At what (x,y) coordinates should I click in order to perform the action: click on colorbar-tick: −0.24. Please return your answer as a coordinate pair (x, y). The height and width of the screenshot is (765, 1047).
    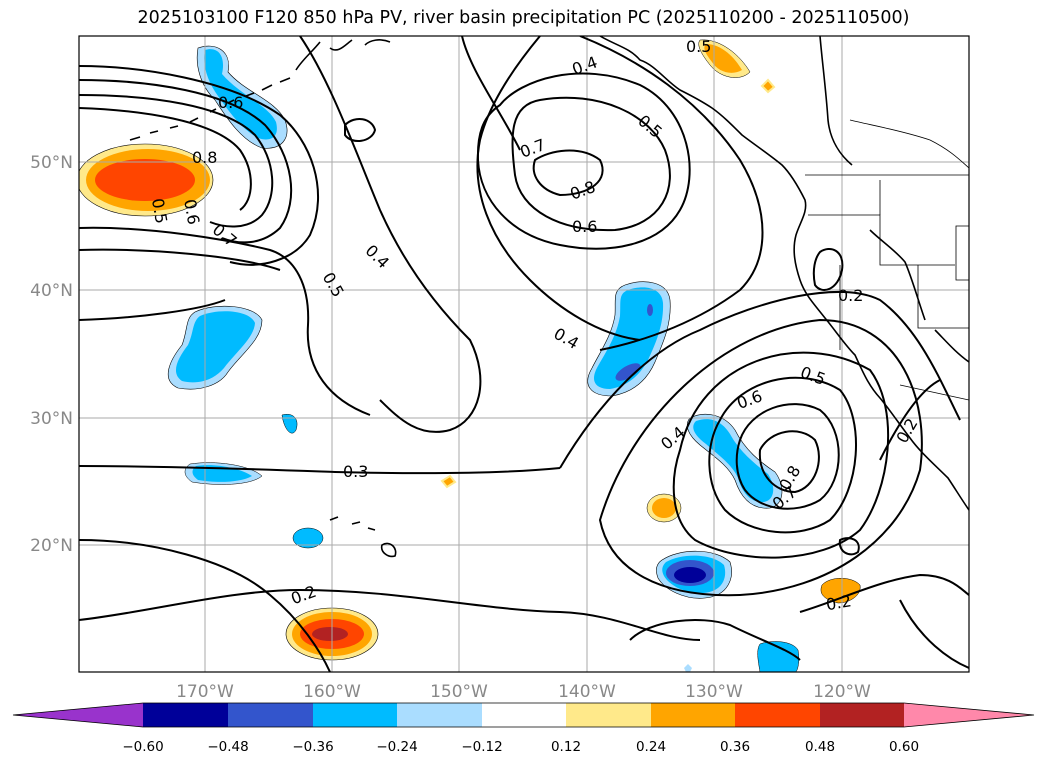
    Looking at the image, I should click on (396, 747).